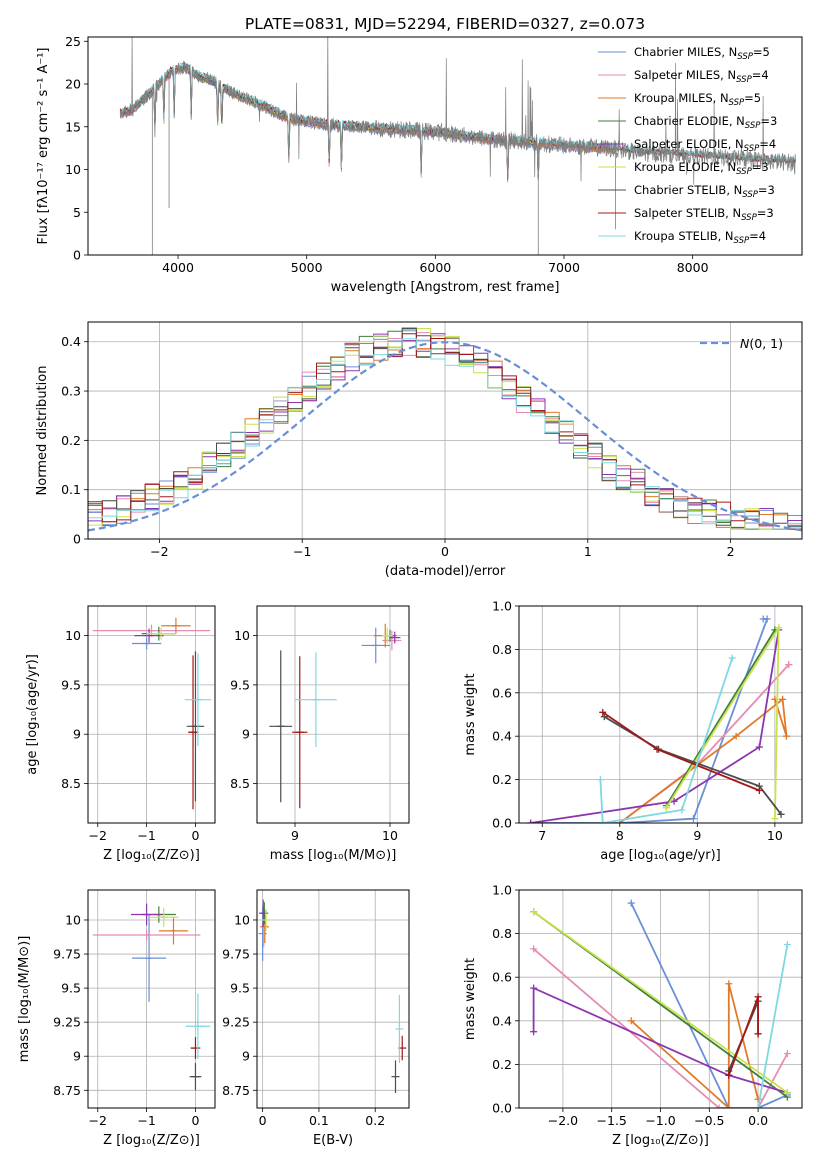 The height and width of the screenshot is (1170, 819). What do you see at coordinates (612, 1120) in the screenshot?
I see `x-tick-label: −1.5` at bounding box center [612, 1120].